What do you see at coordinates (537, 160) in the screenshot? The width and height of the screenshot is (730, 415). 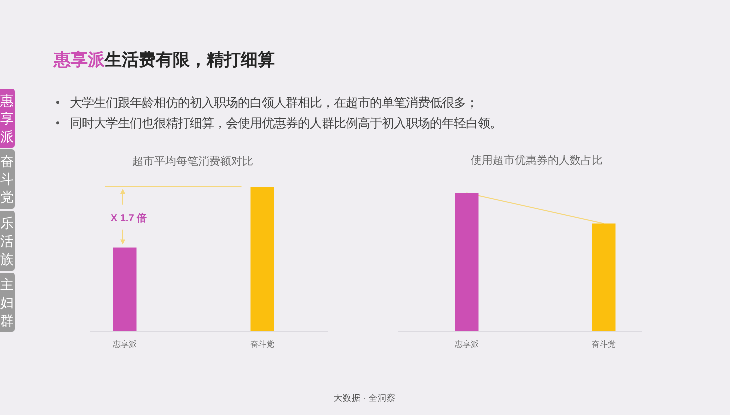 I see `chart-title: 使用超市优惠券的人数占比` at bounding box center [537, 160].